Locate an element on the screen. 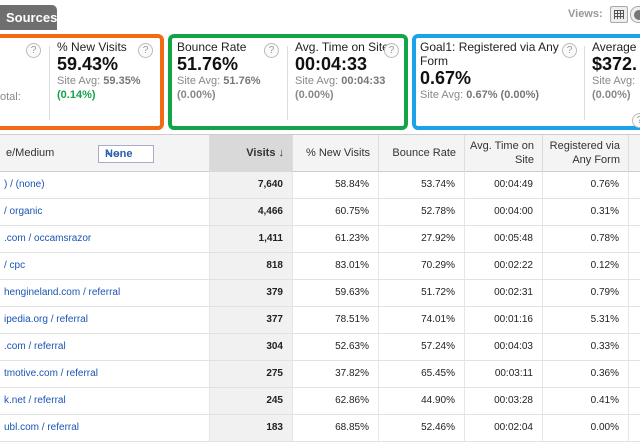 The height and width of the screenshot is (444, 640). cell-source: / organic is located at coordinates (23, 211).